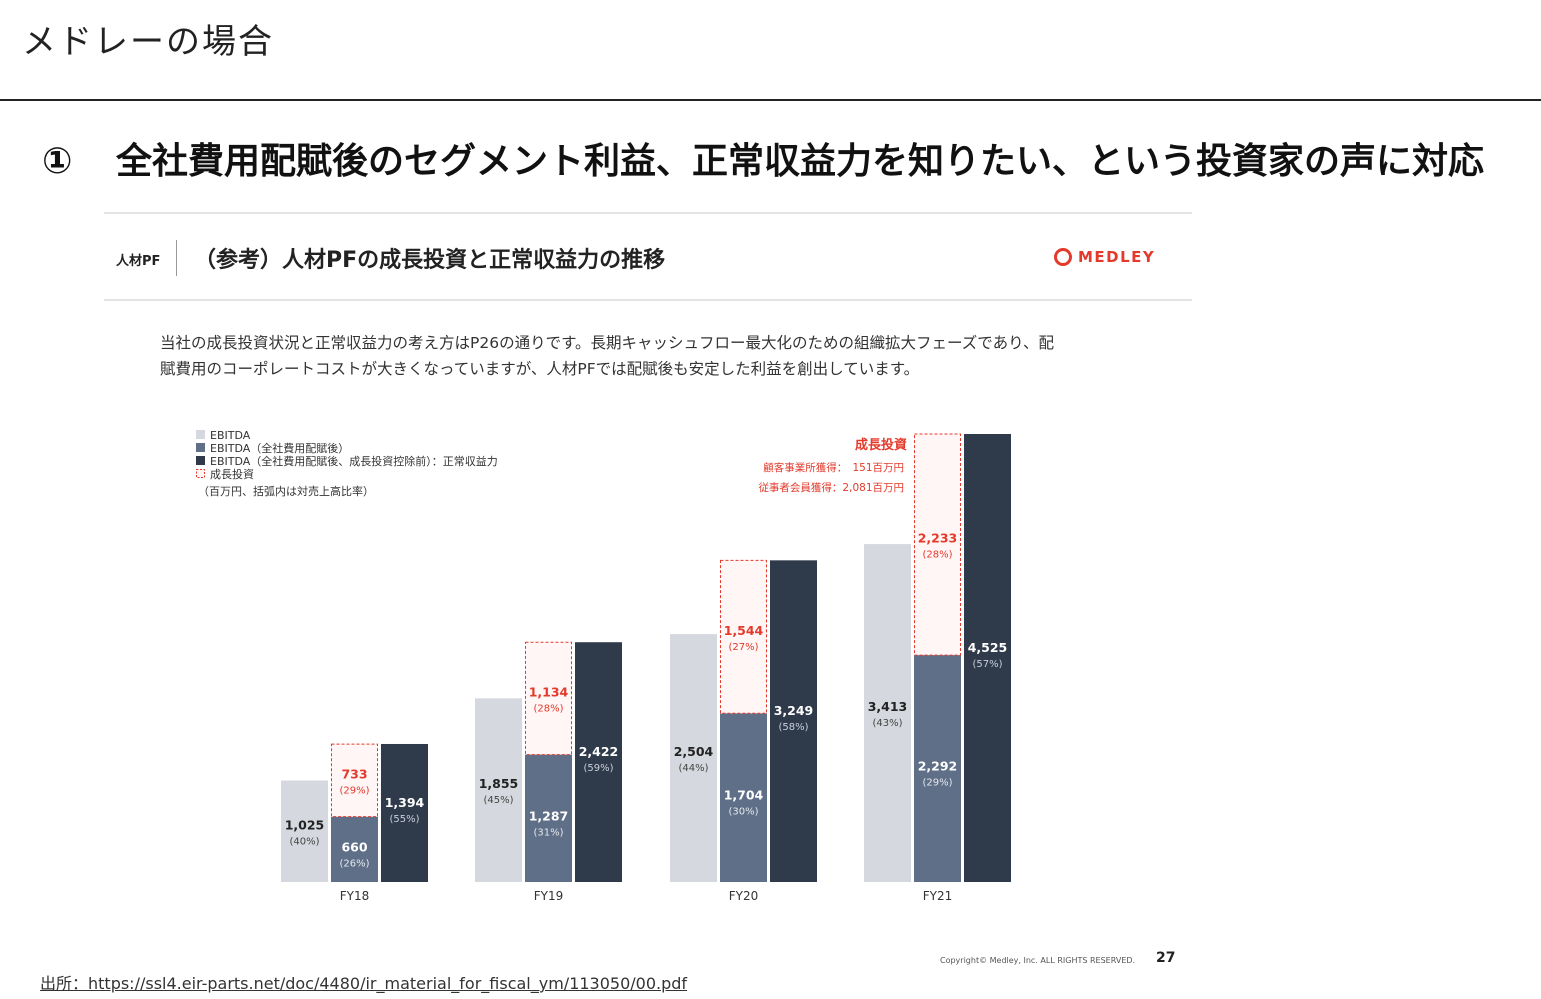 The image size is (1541, 999). I want to click on label-normal-fy21-value: 4,525, so click(988, 647).